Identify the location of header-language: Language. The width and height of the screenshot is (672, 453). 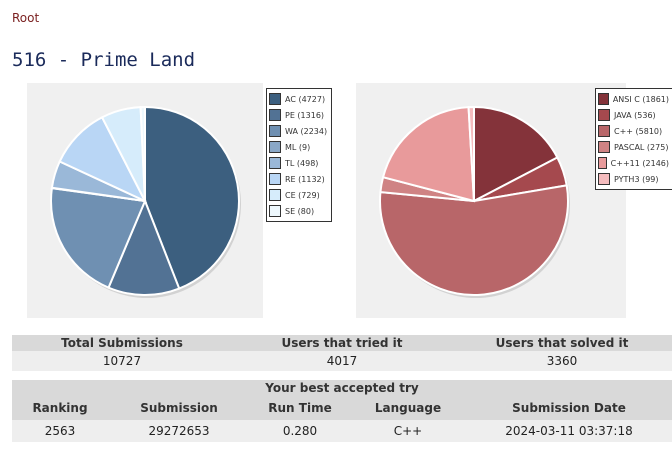
(408, 408).